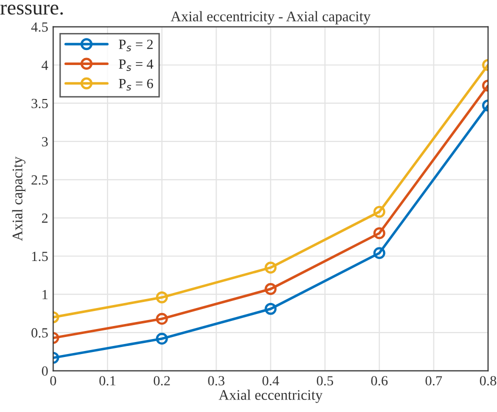 Image resolution: width=497 pixels, height=412 pixels. What do you see at coordinates (45, 295) in the screenshot?
I see `y-tick-label: 1` at bounding box center [45, 295].